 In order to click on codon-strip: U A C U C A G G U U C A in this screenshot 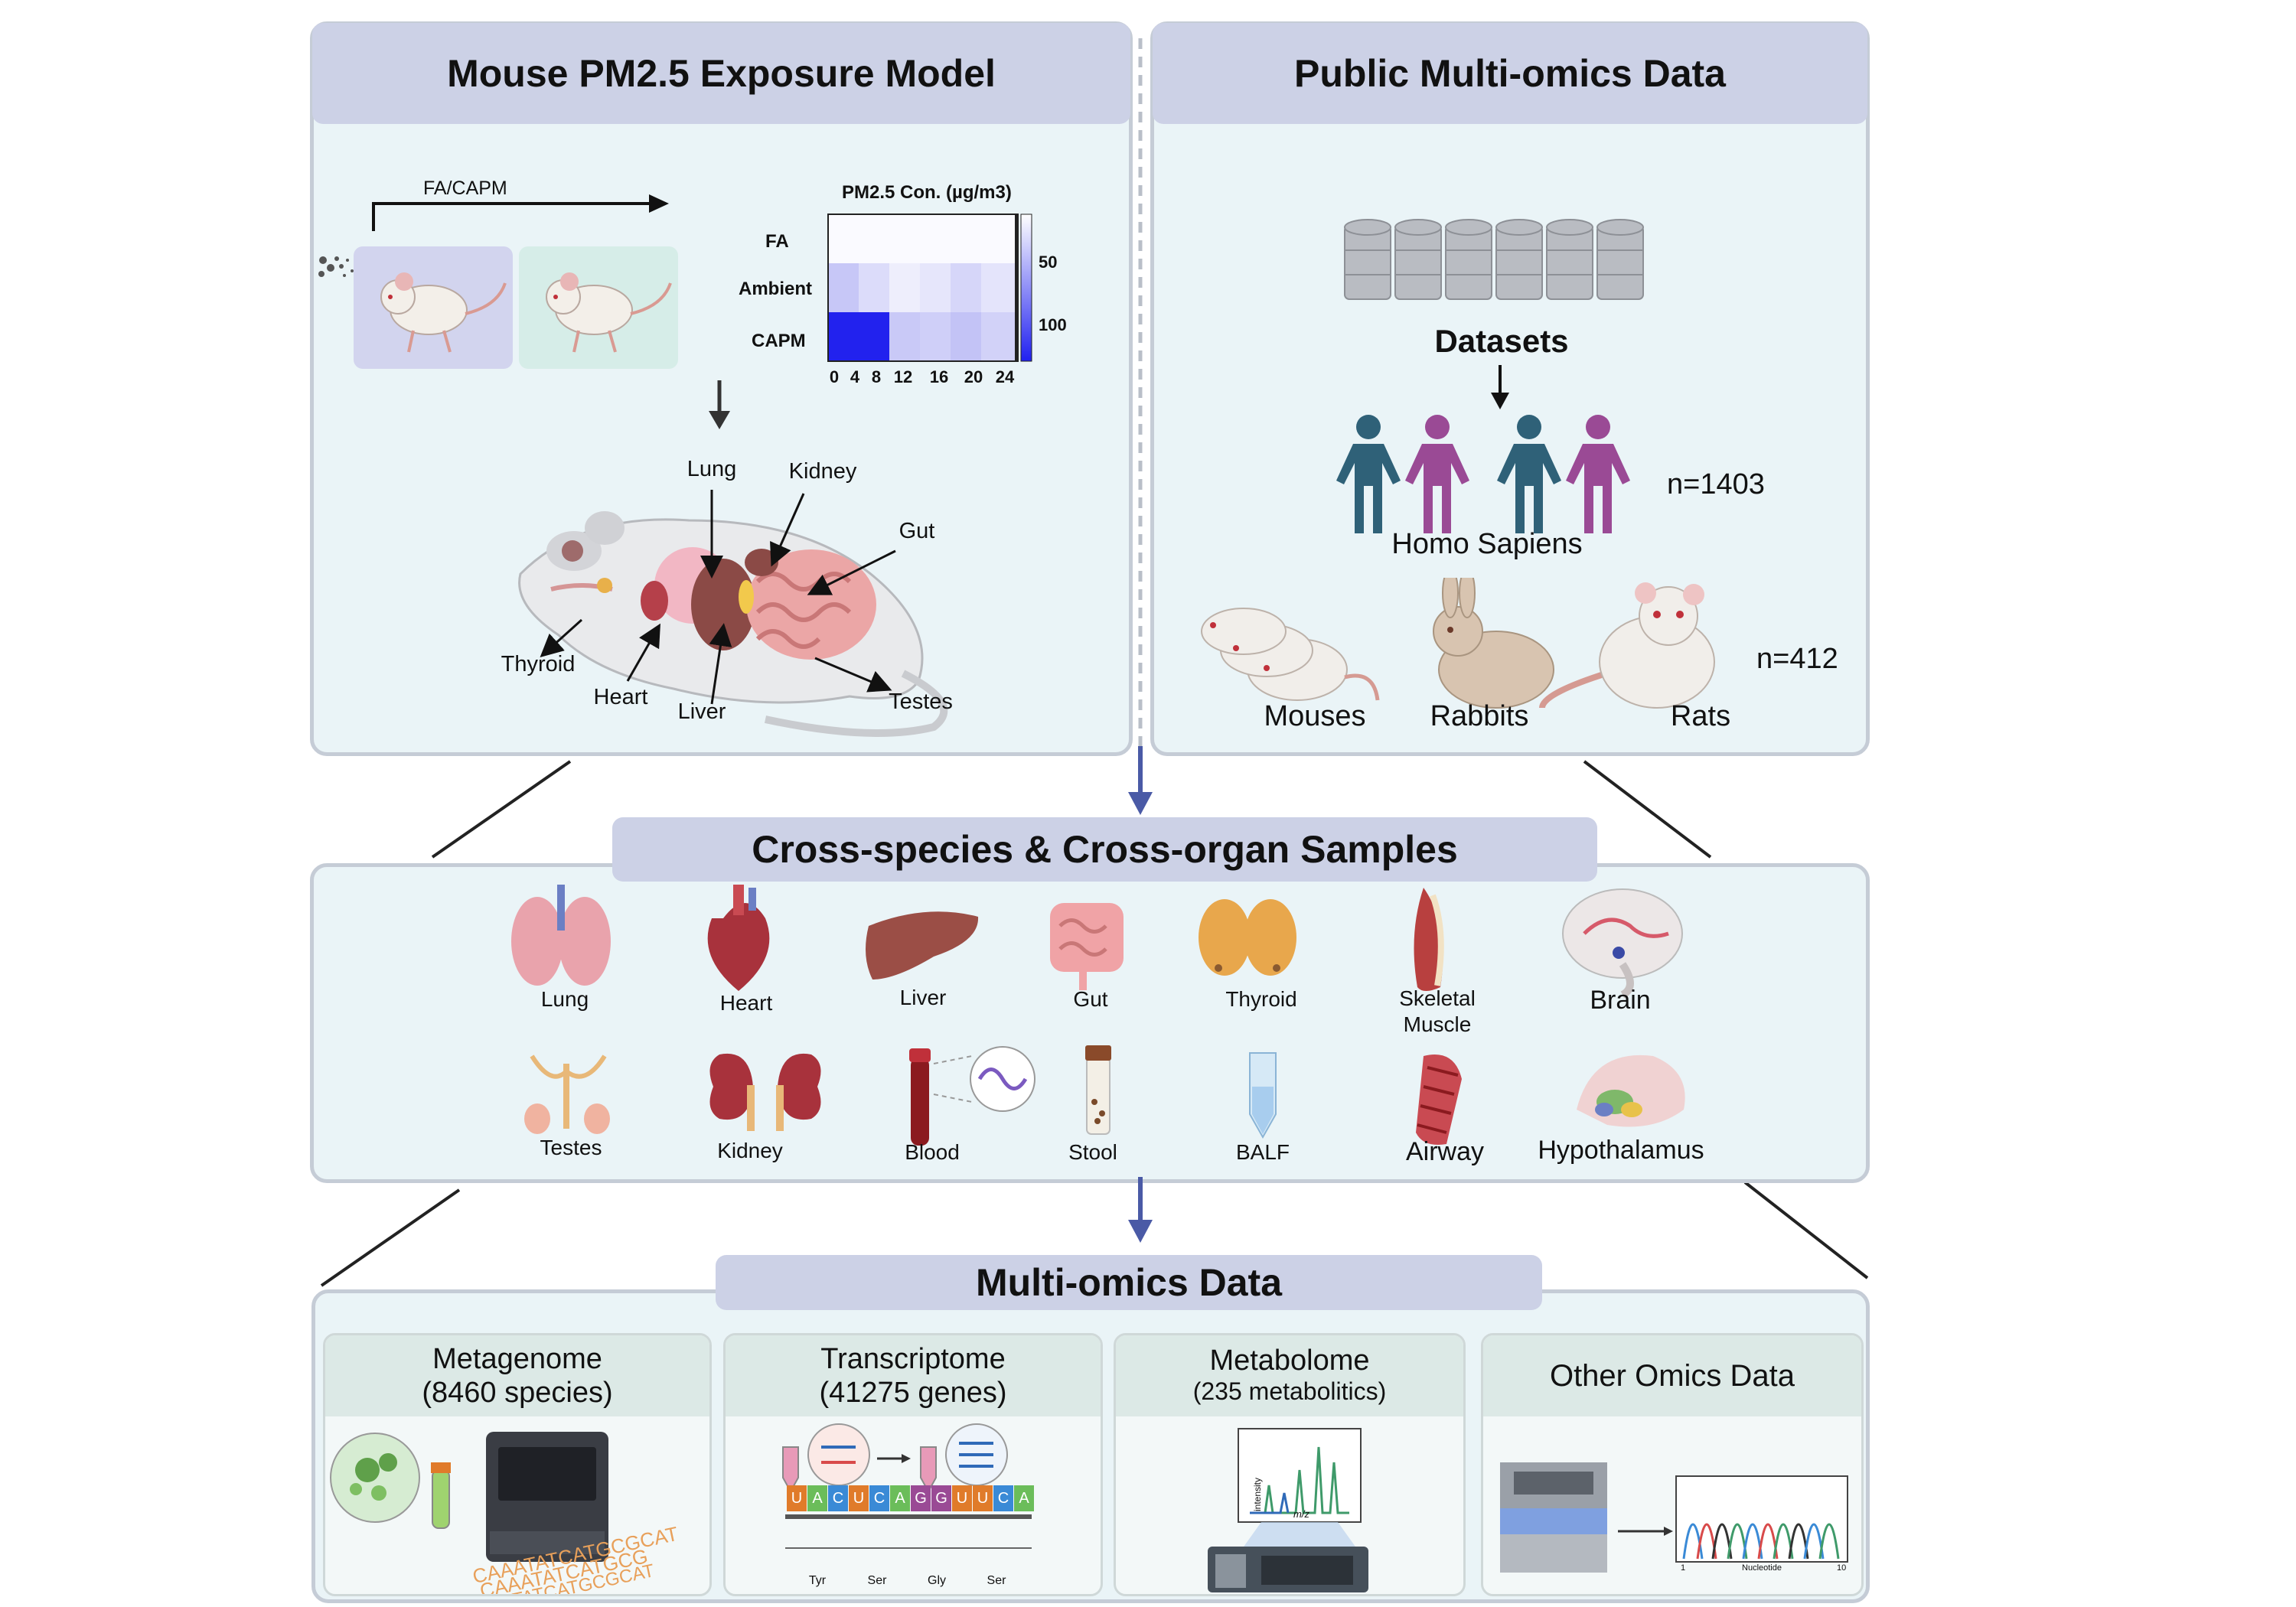, I will do `click(913, 1498)`.